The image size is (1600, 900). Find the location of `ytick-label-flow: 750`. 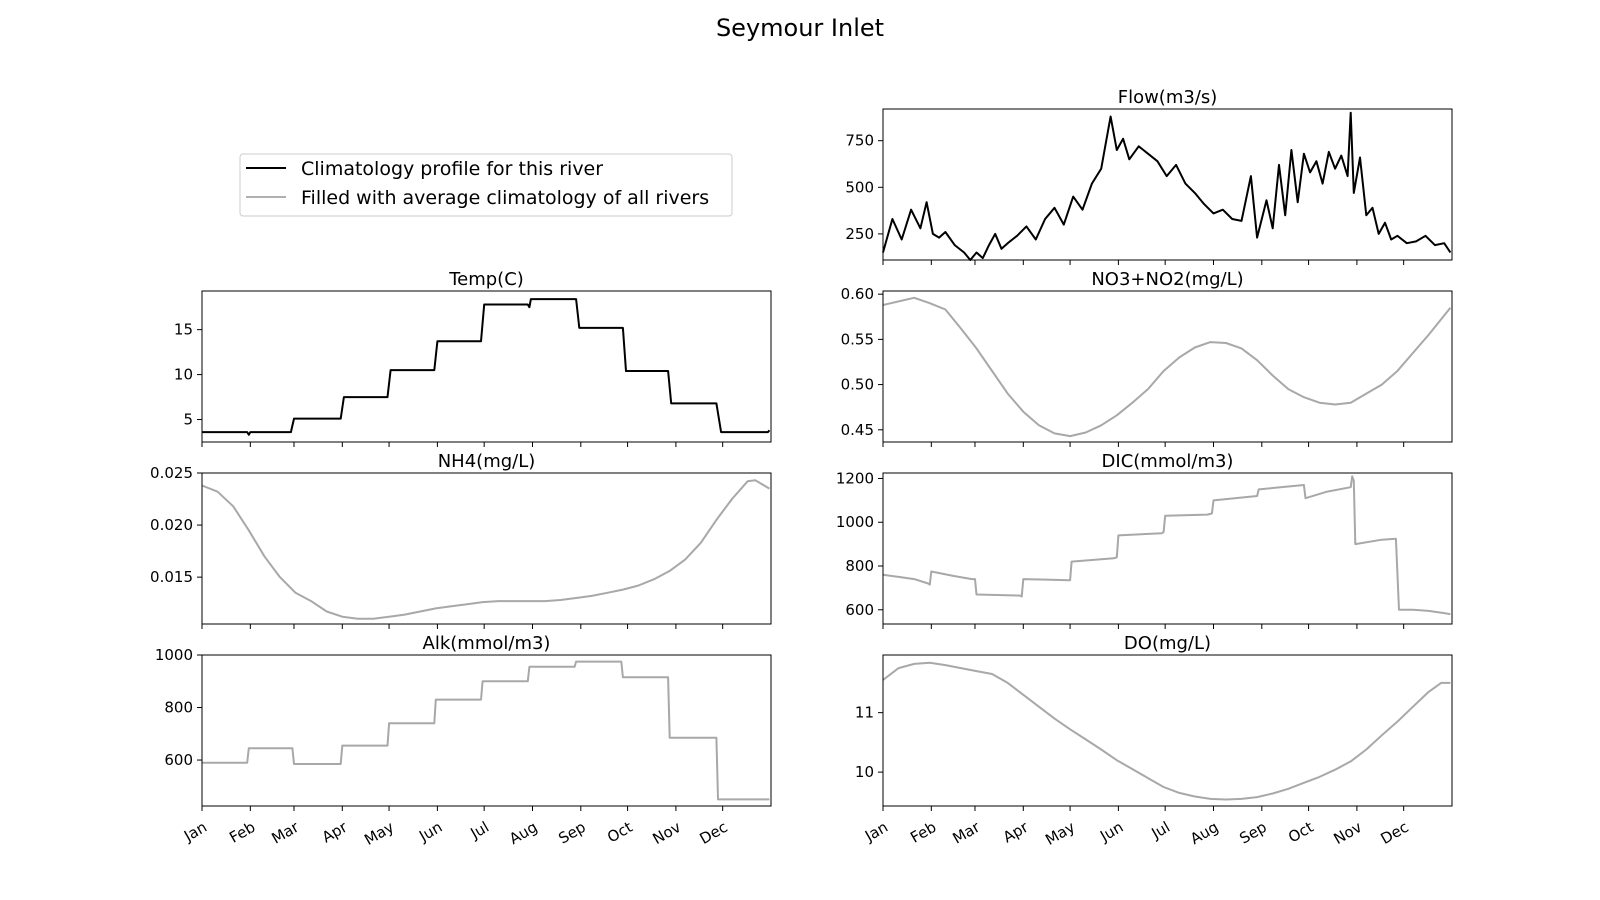

ytick-label-flow: 750 is located at coordinates (859, 141).